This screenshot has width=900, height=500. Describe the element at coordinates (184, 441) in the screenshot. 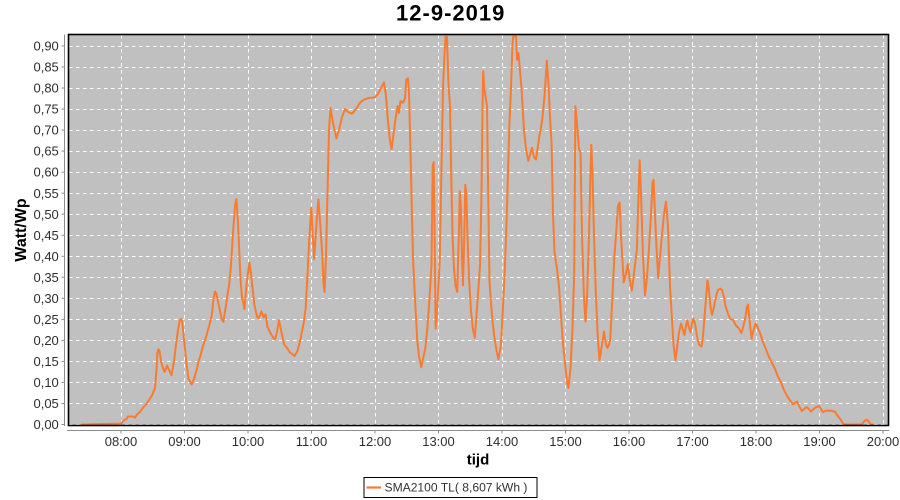

I see `svg-text: 09:00` at that location.